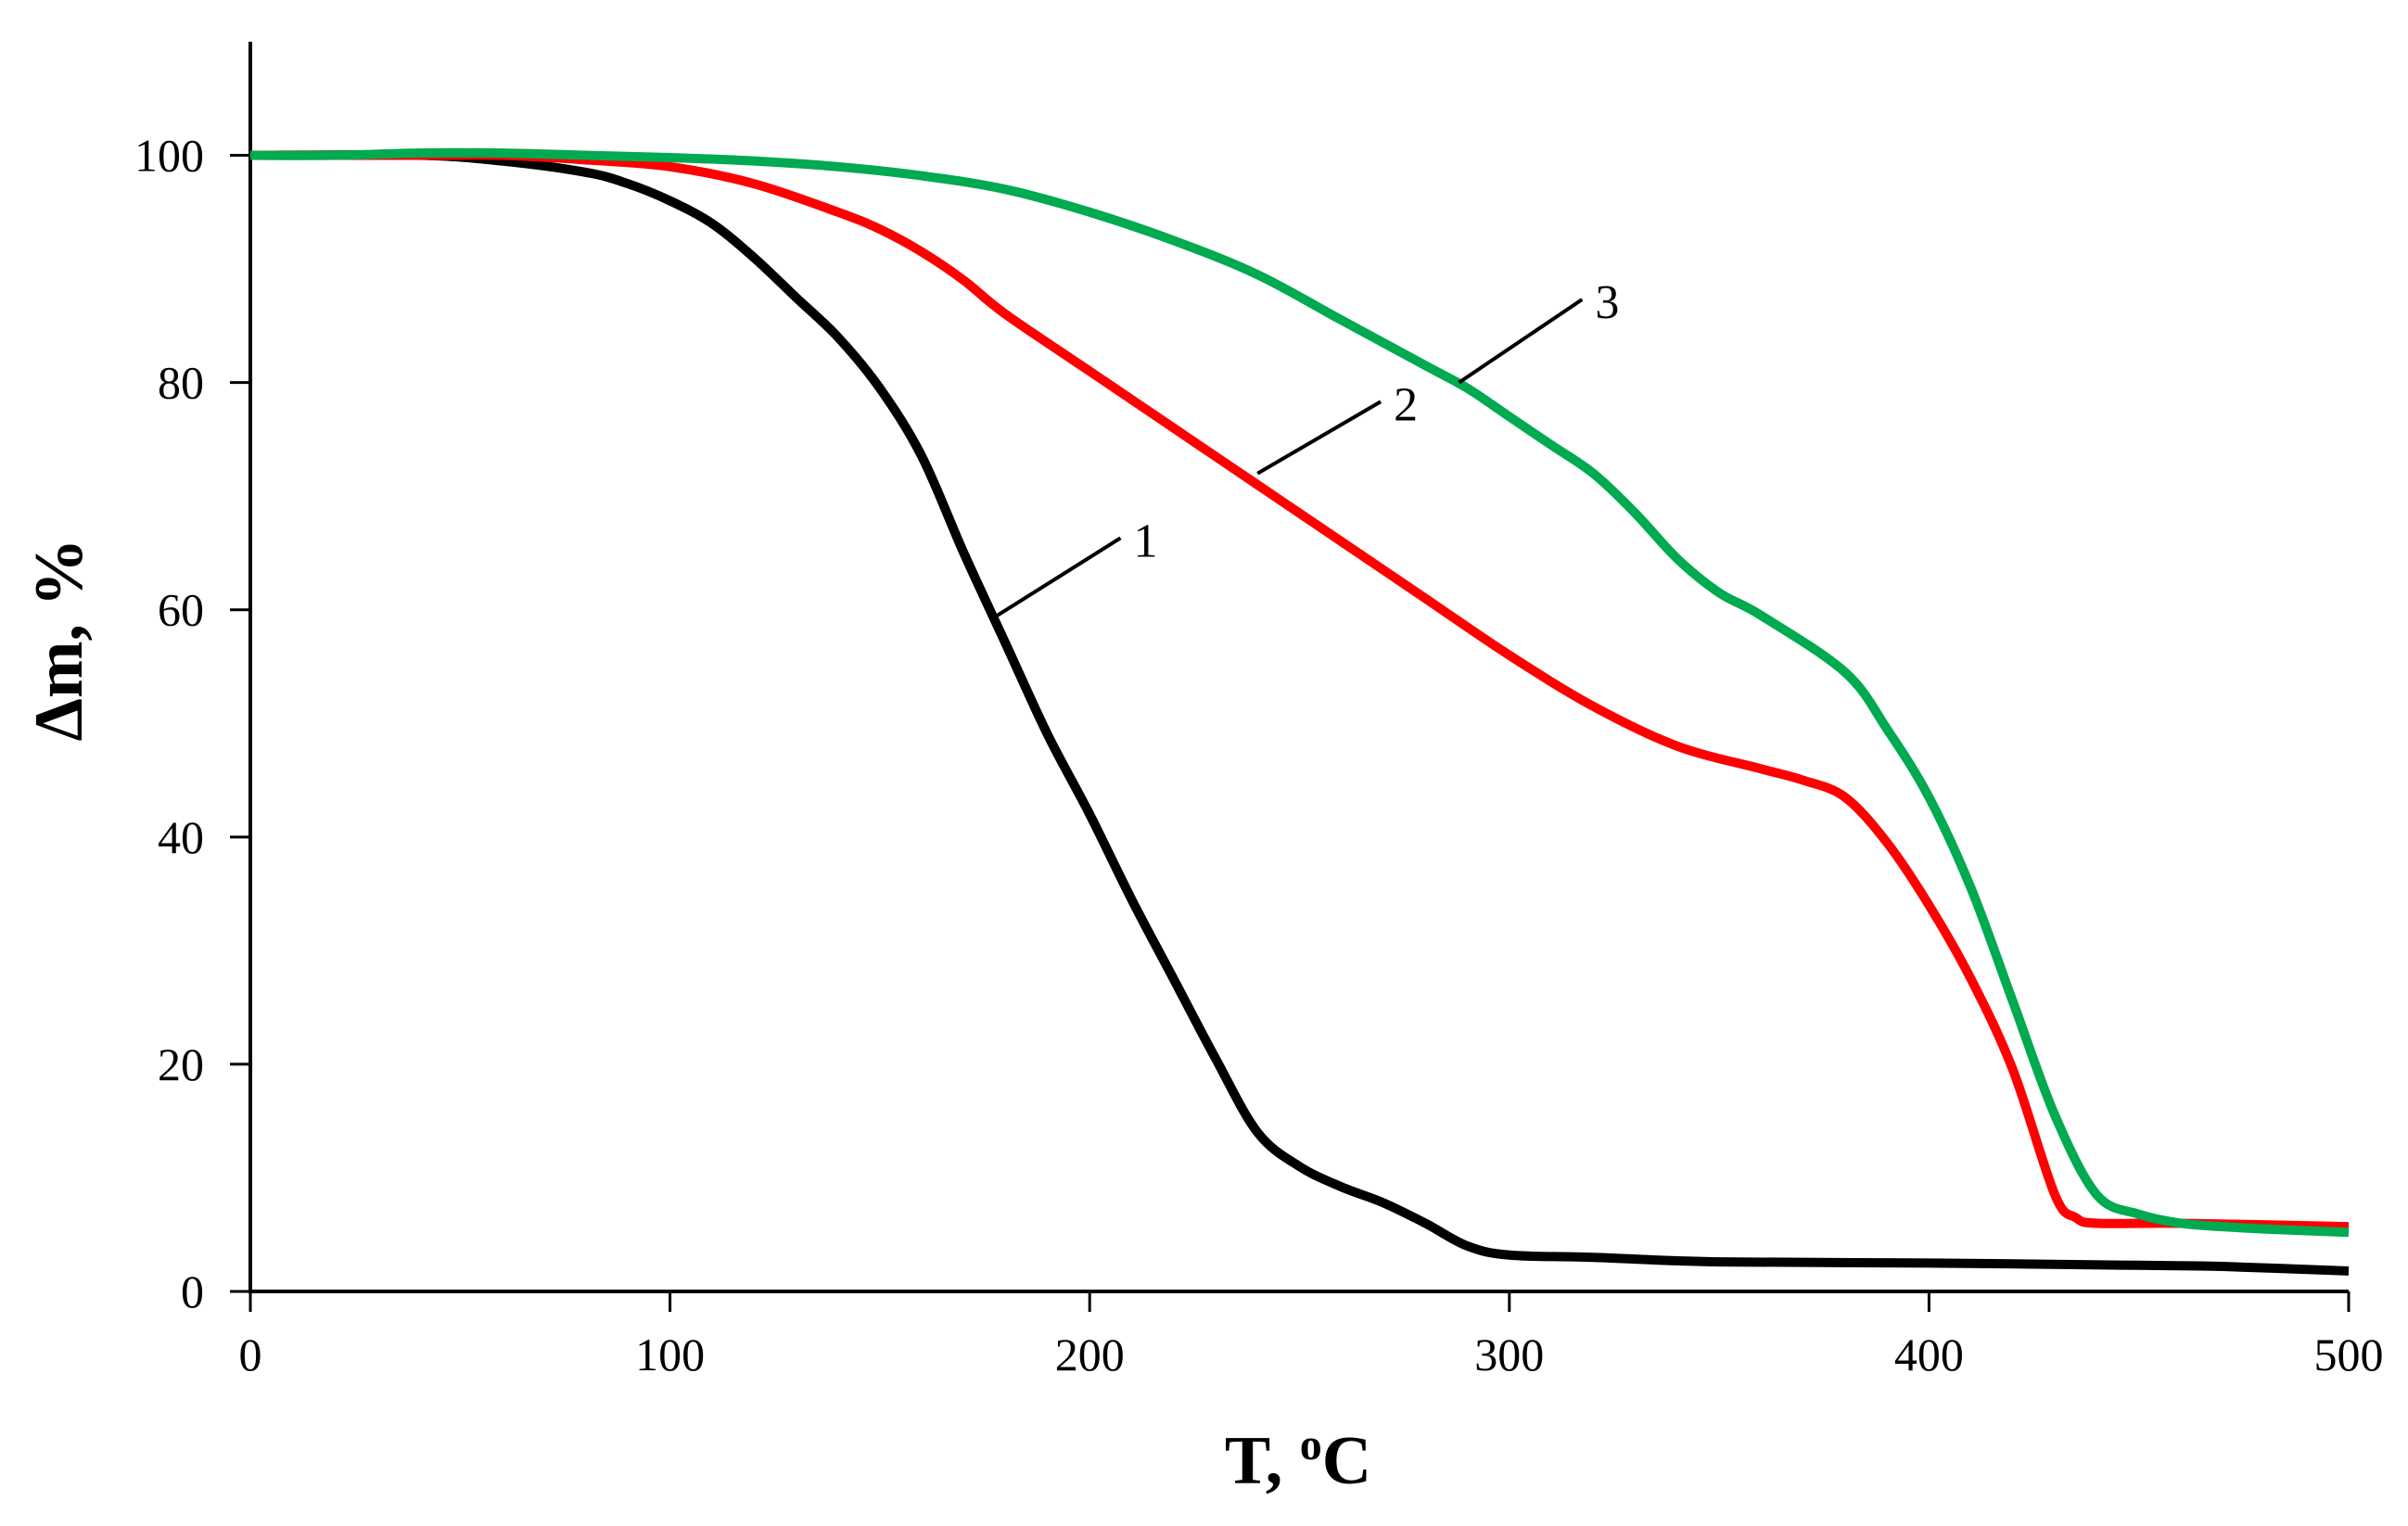  Describe the element at coordinates (1145, 541) in the screenshot. I see `series-1-label: 1` at that location.